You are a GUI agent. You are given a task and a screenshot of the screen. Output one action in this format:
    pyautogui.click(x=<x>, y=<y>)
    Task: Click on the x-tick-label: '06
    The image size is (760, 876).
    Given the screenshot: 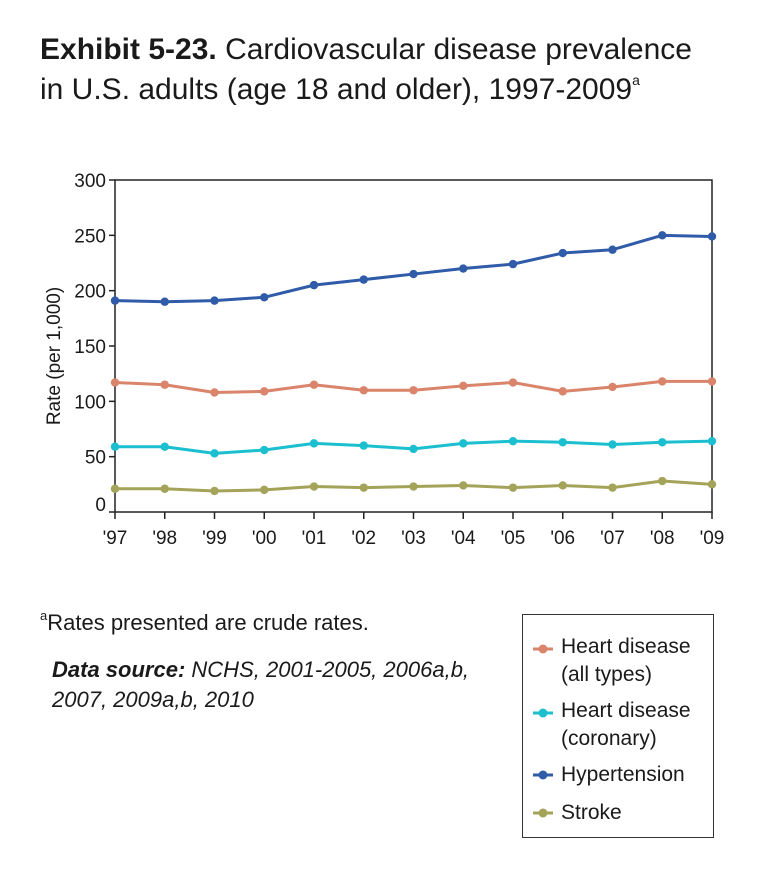 What is the action you would take?
    pyautogui.click(x=562, y=538)
    